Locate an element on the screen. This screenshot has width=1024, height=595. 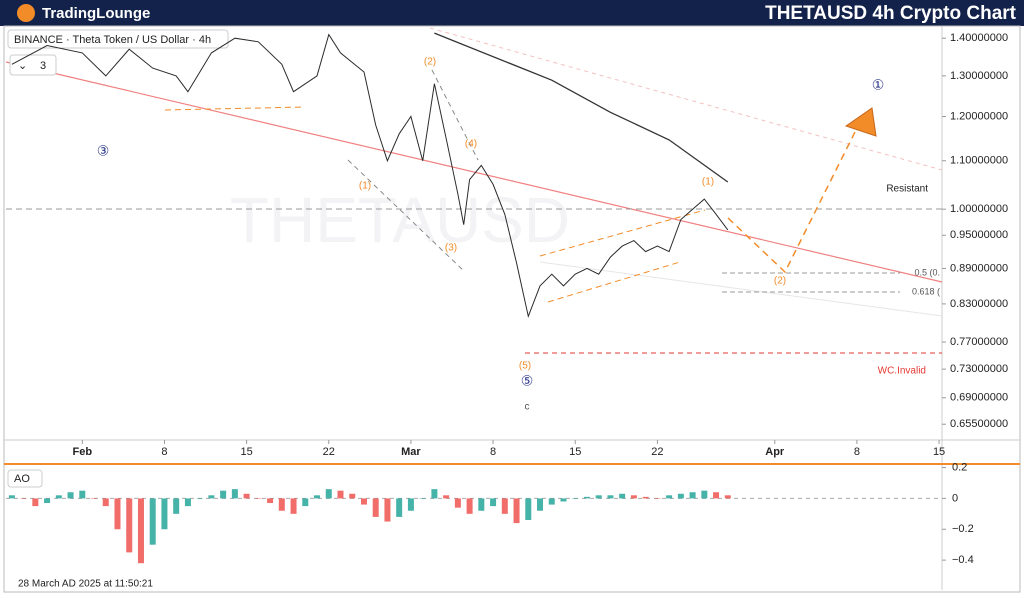
y-tick-label: 0.65500000 is located at coordinates (979, 424).